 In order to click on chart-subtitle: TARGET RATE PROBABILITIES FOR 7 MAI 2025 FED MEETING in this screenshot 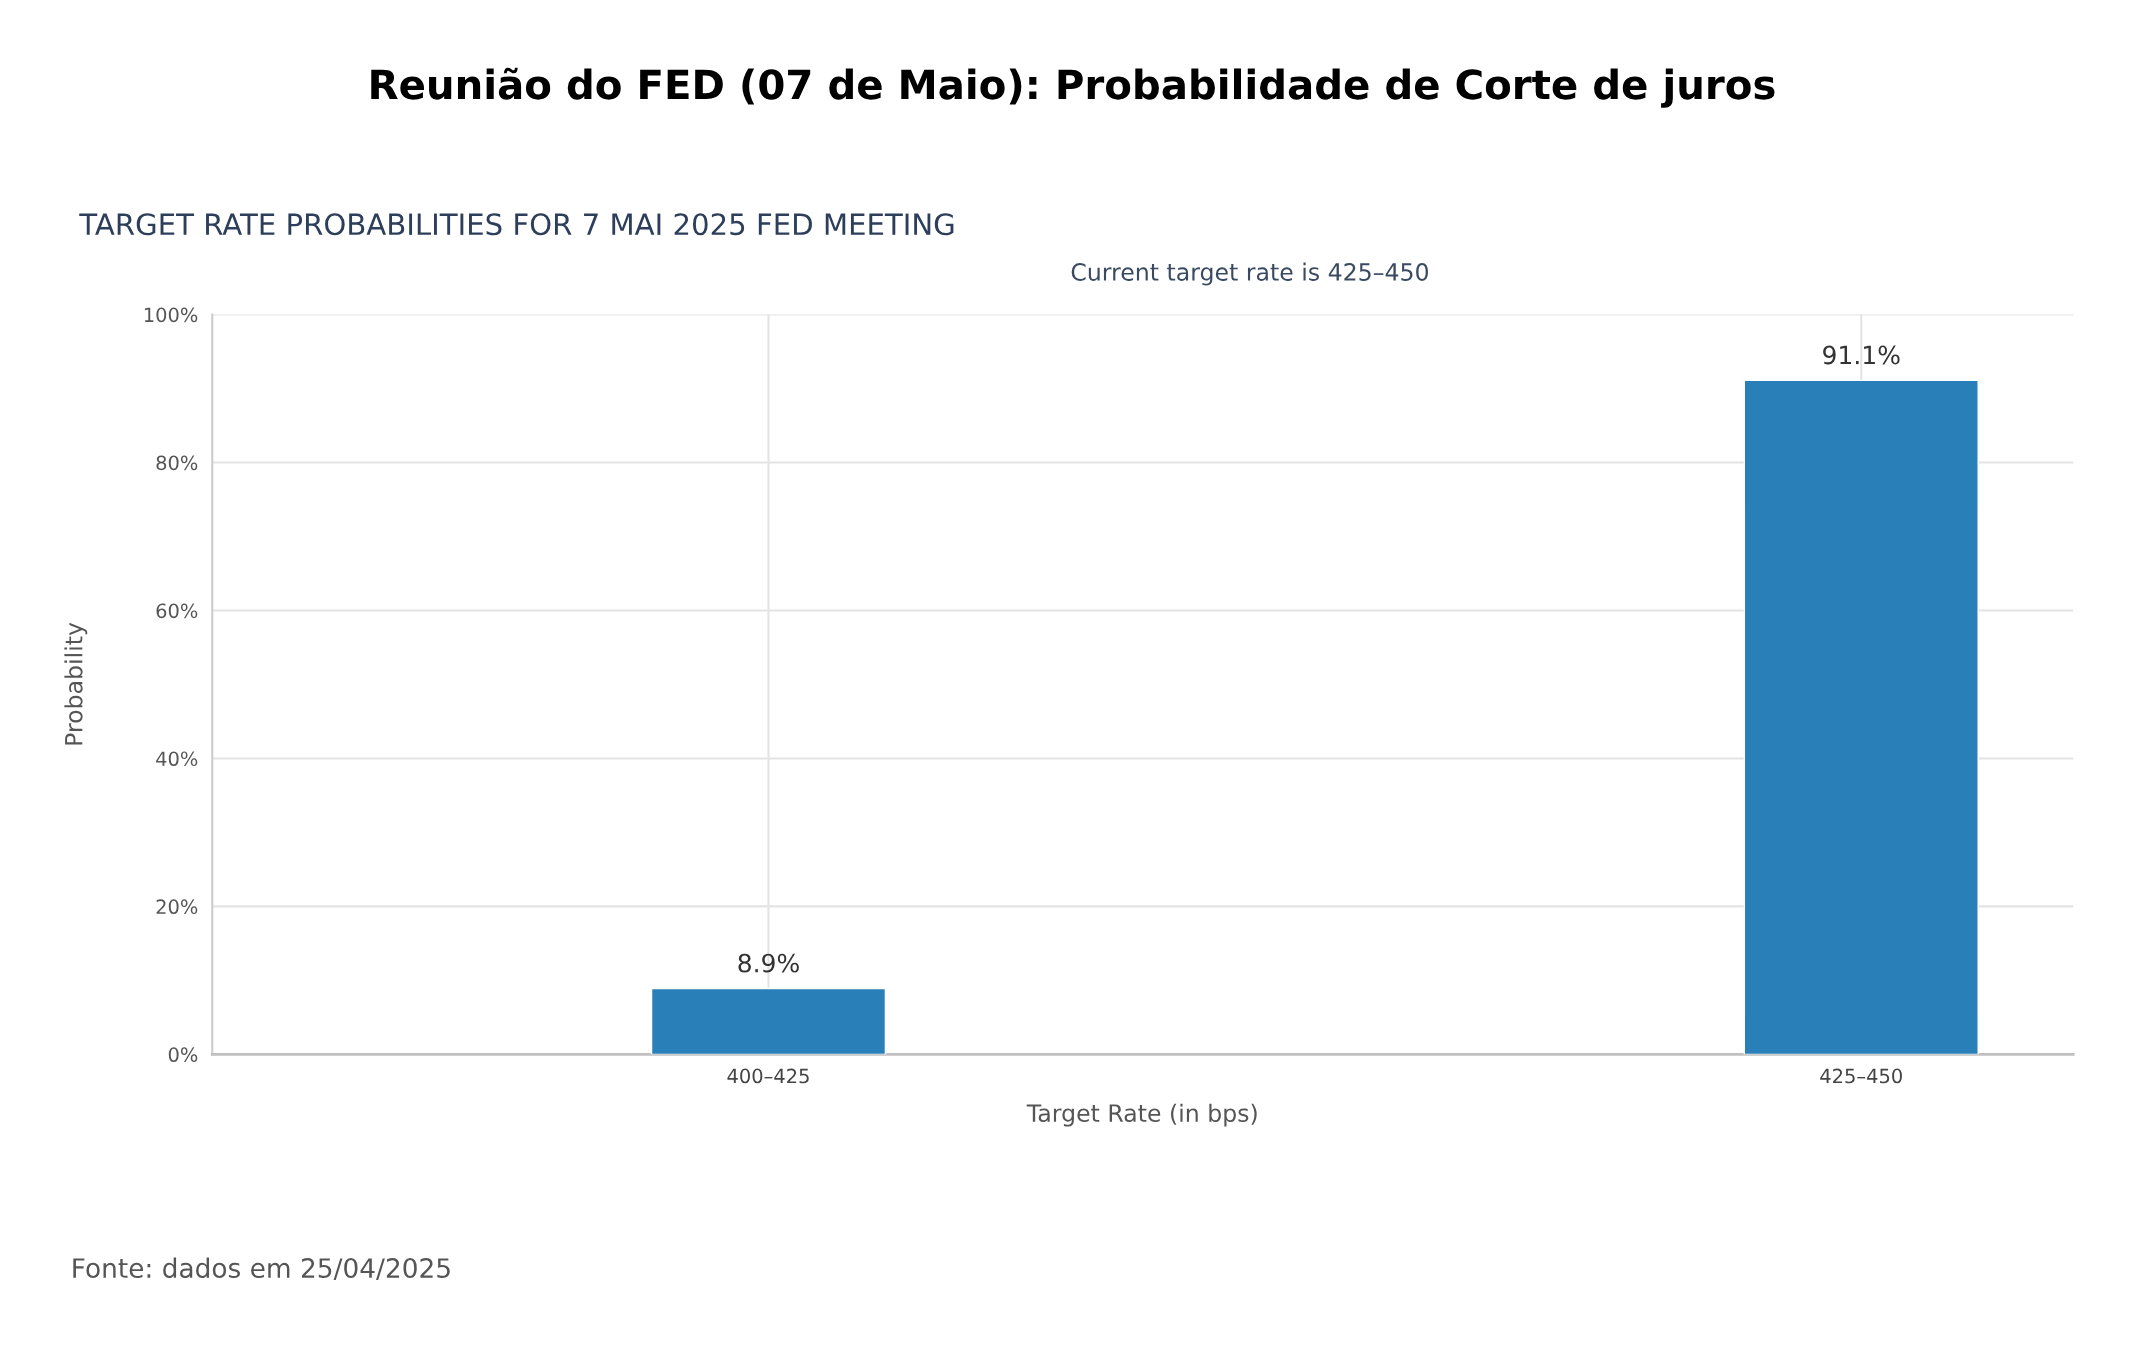, I will do `click(516, 224)`.